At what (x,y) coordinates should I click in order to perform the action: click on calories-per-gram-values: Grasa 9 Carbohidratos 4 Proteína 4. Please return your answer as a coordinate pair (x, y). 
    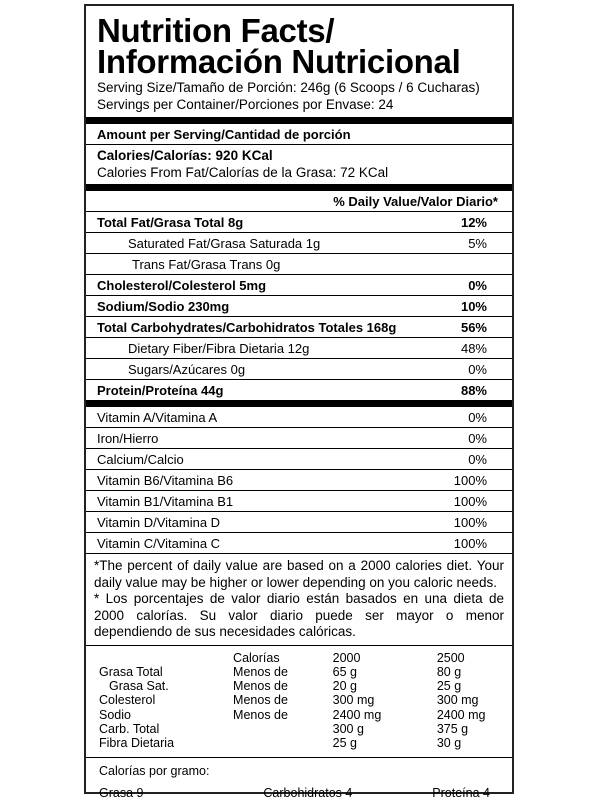
    Looking at the image, I should click on (299, 789).